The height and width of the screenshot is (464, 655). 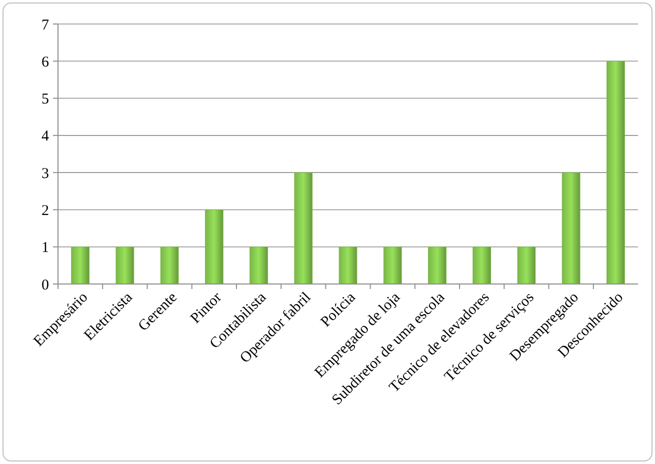 What do you see at coordinates (45, 174) in the screenshot?
I see `y-tick-label: 3` at bounding box center [45, 174].